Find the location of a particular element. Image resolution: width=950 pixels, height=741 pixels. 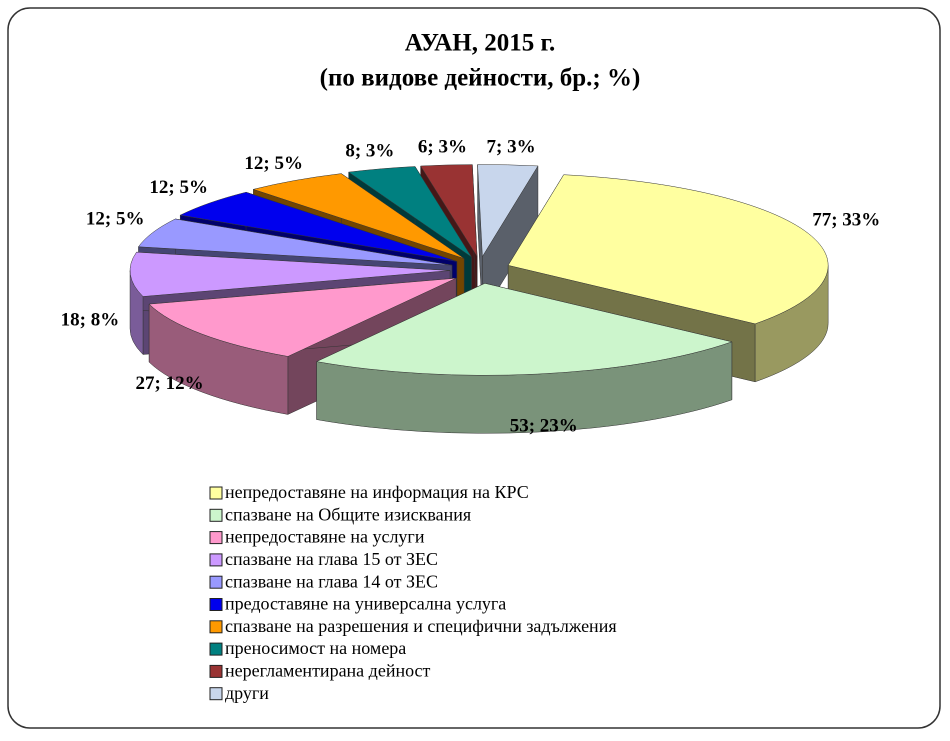

legend-label: спазване на Общите изисквания is located at coordinates (348, 514).